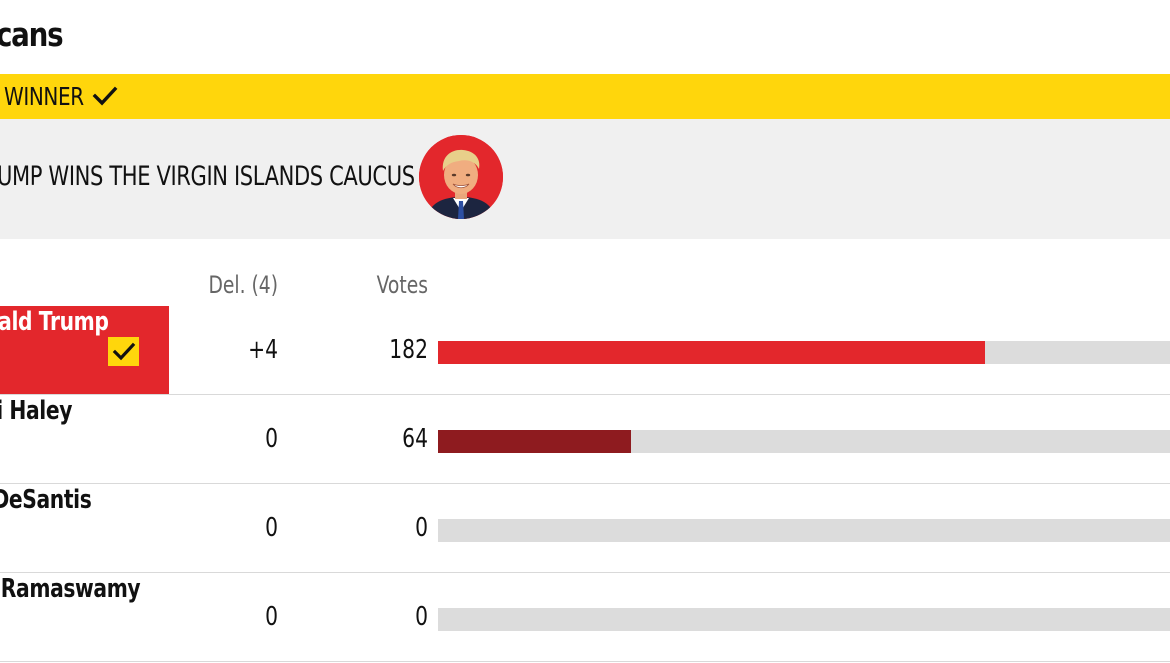 The width and height of the screenshot is (1170, 663). What do you see at coordinates (36, 411) in the screenshot?
I see `candidate-name: ki Haley` at bounding box center [36, 411].